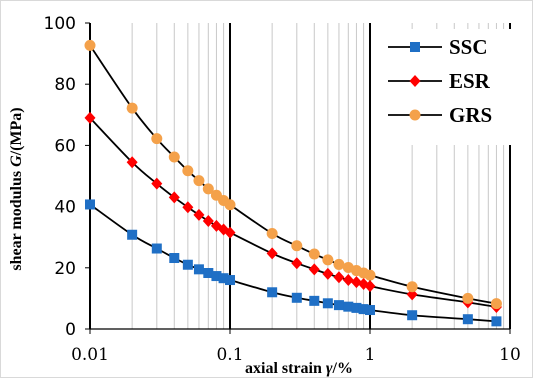  I want to click on legend-marker-grs, so click(415, 115).